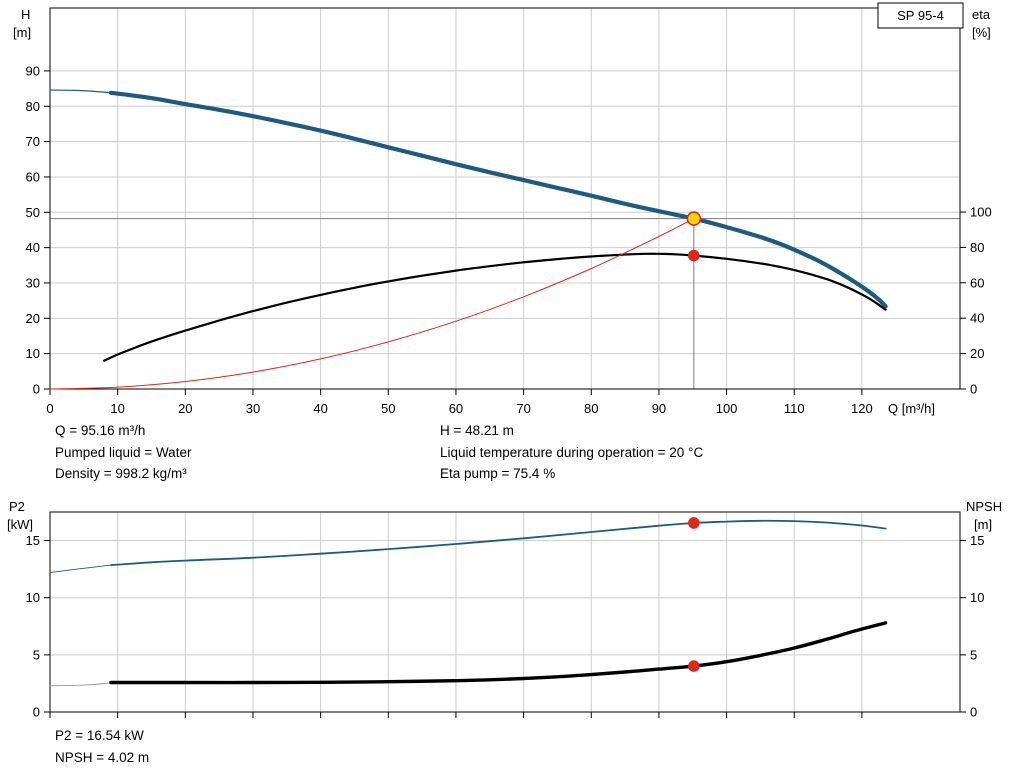 The width and height of the screenshot is (1024, 781). Describe the element at coordinates (794, 408) in the screenshot. I see `x-tick-label: 110` at that location.